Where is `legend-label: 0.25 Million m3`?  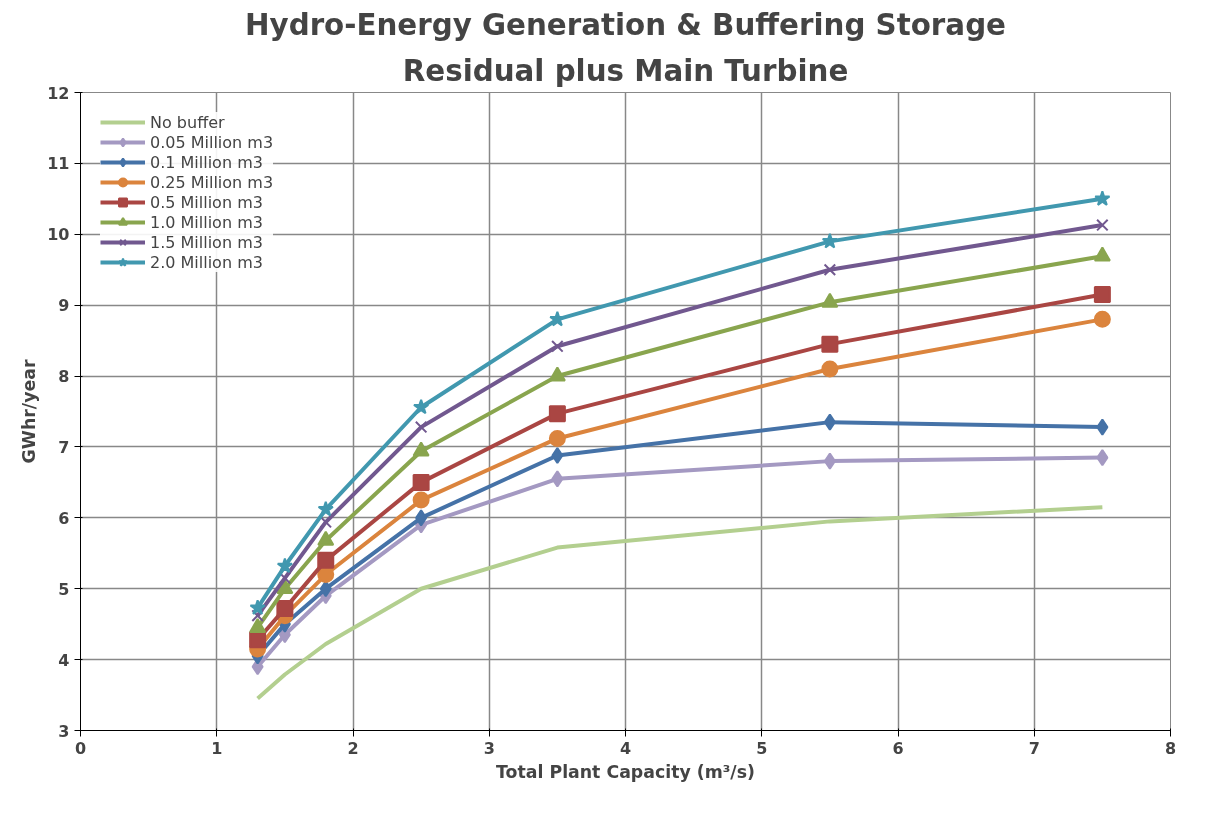
legend-label: 0.25 Million m3 is located at coordinates (212, 182).